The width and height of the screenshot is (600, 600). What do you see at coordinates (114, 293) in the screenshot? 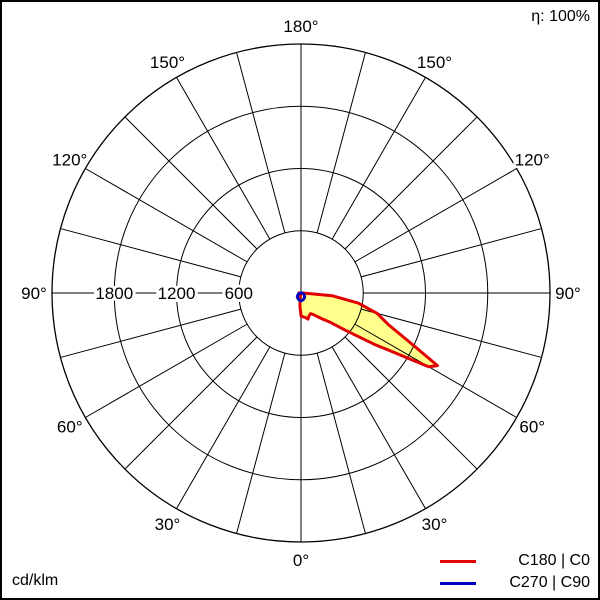
I see `ring-value-label: 1800` at bounding box center [114, 293].